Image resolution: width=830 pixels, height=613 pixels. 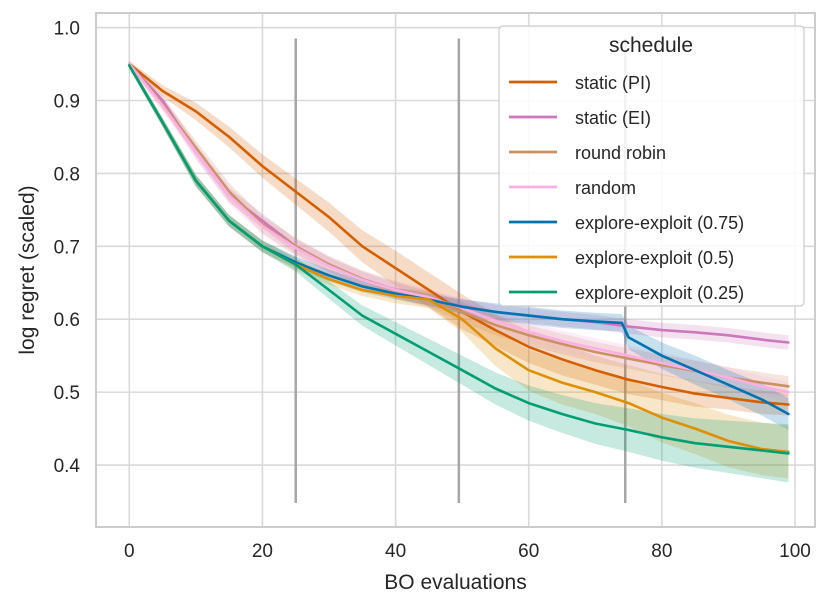 I want to click on y-tick-label-3: 0.7, so click(x=67, y=247).